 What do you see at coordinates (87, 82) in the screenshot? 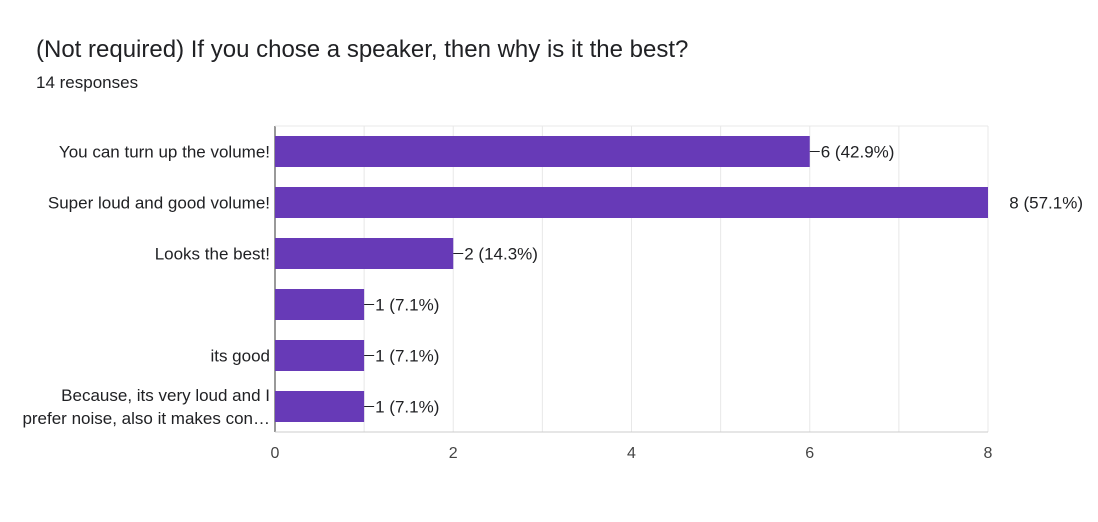
I see `response-count: 14 responses` at bounding box center [87, 82].